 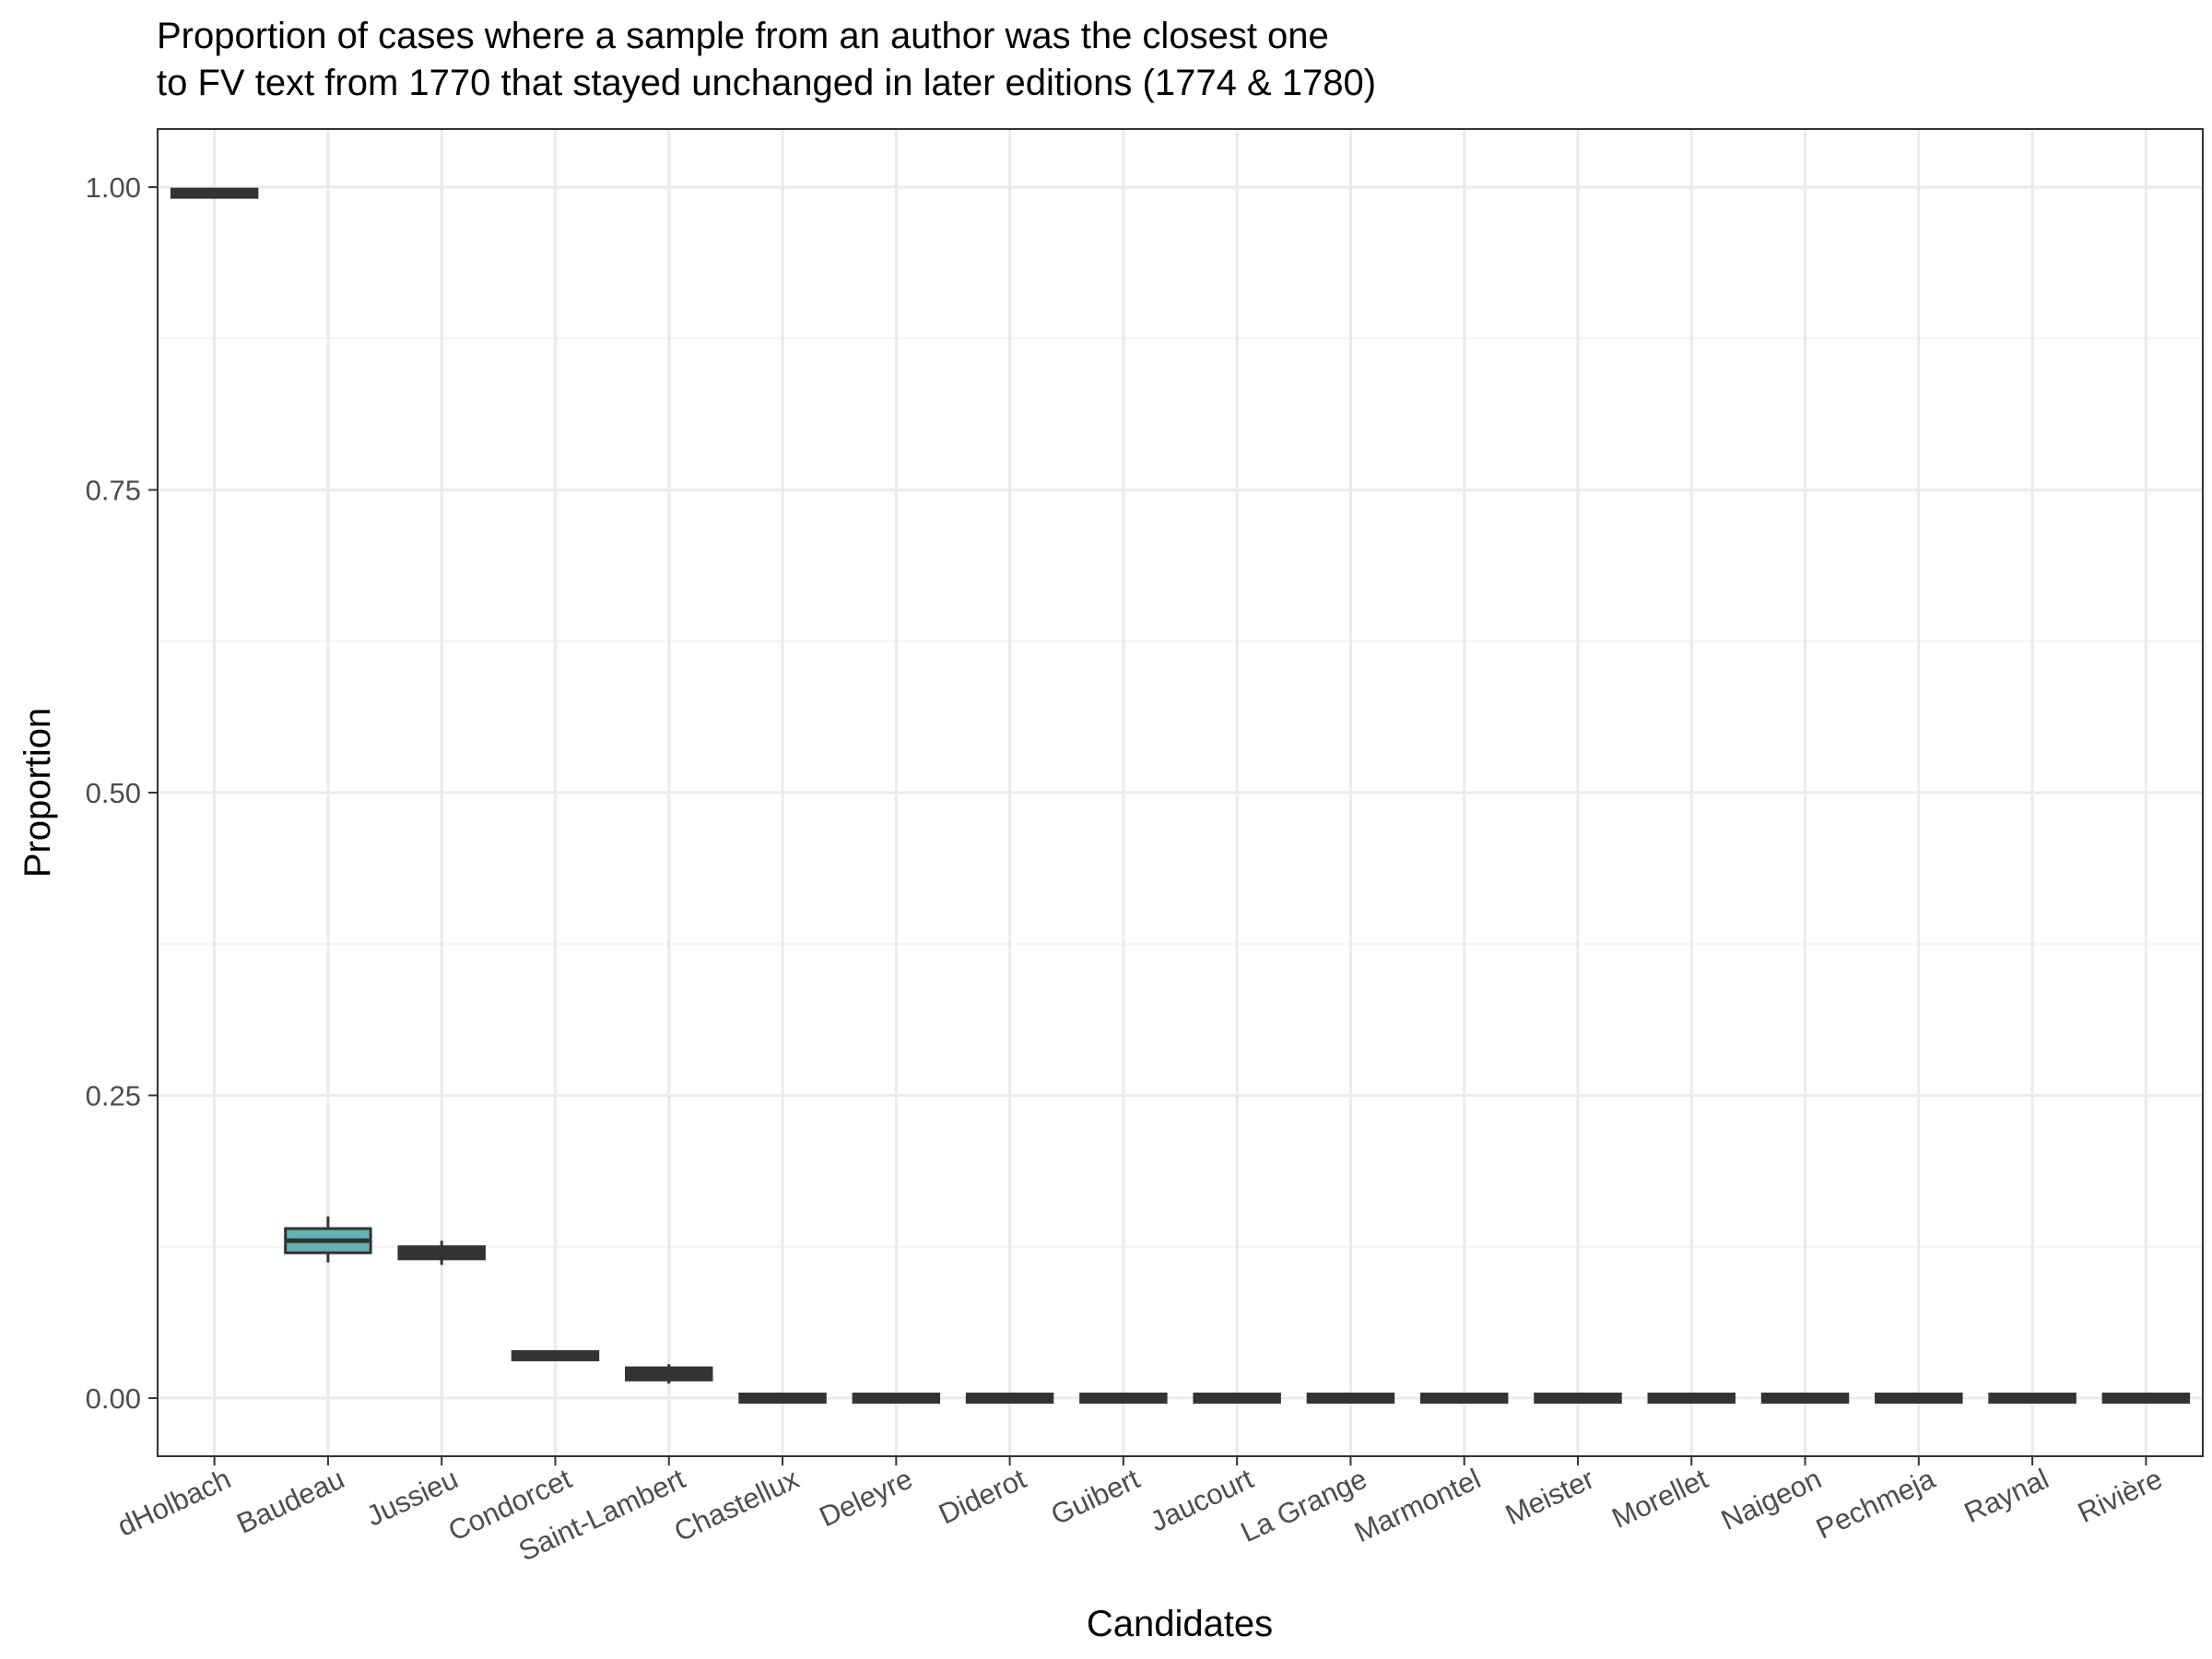 I want to click on box-Raynal, so click(x=2032, y=1398).